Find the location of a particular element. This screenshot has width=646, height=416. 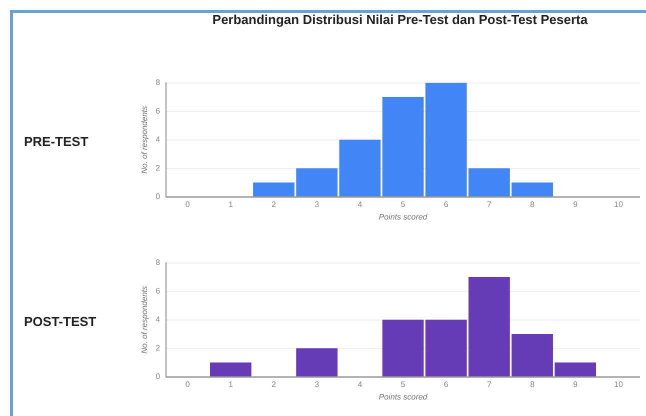

chart-title: Perbandingan Distribusi Nilai Pre-Test dan Post-Test Peserta is located at coordinates (400, 19).